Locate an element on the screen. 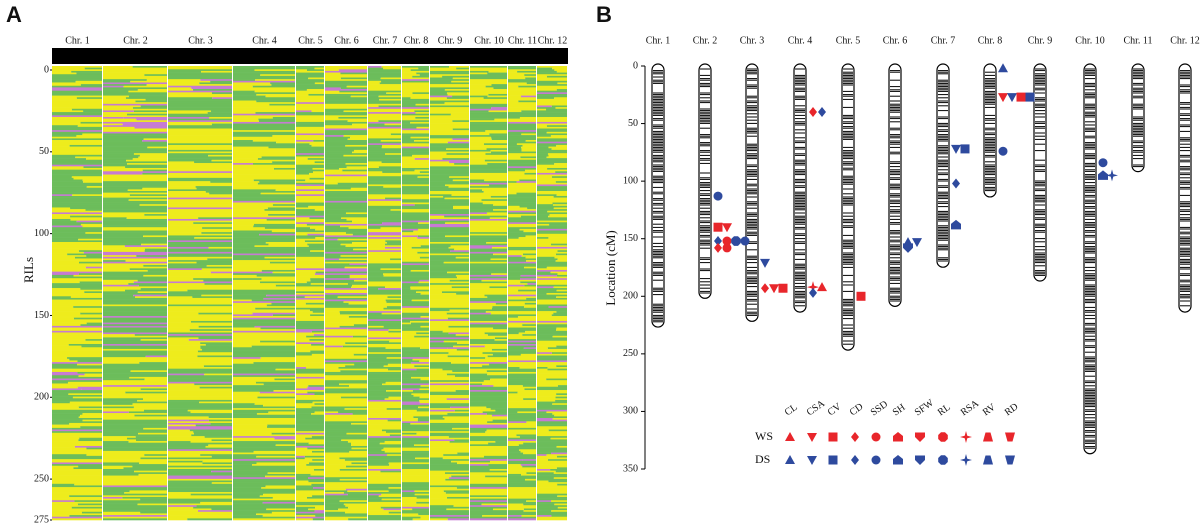 This screenshot has width=1200, height=524. column-label: Chr. 7 is located at coordinates (385, 40).